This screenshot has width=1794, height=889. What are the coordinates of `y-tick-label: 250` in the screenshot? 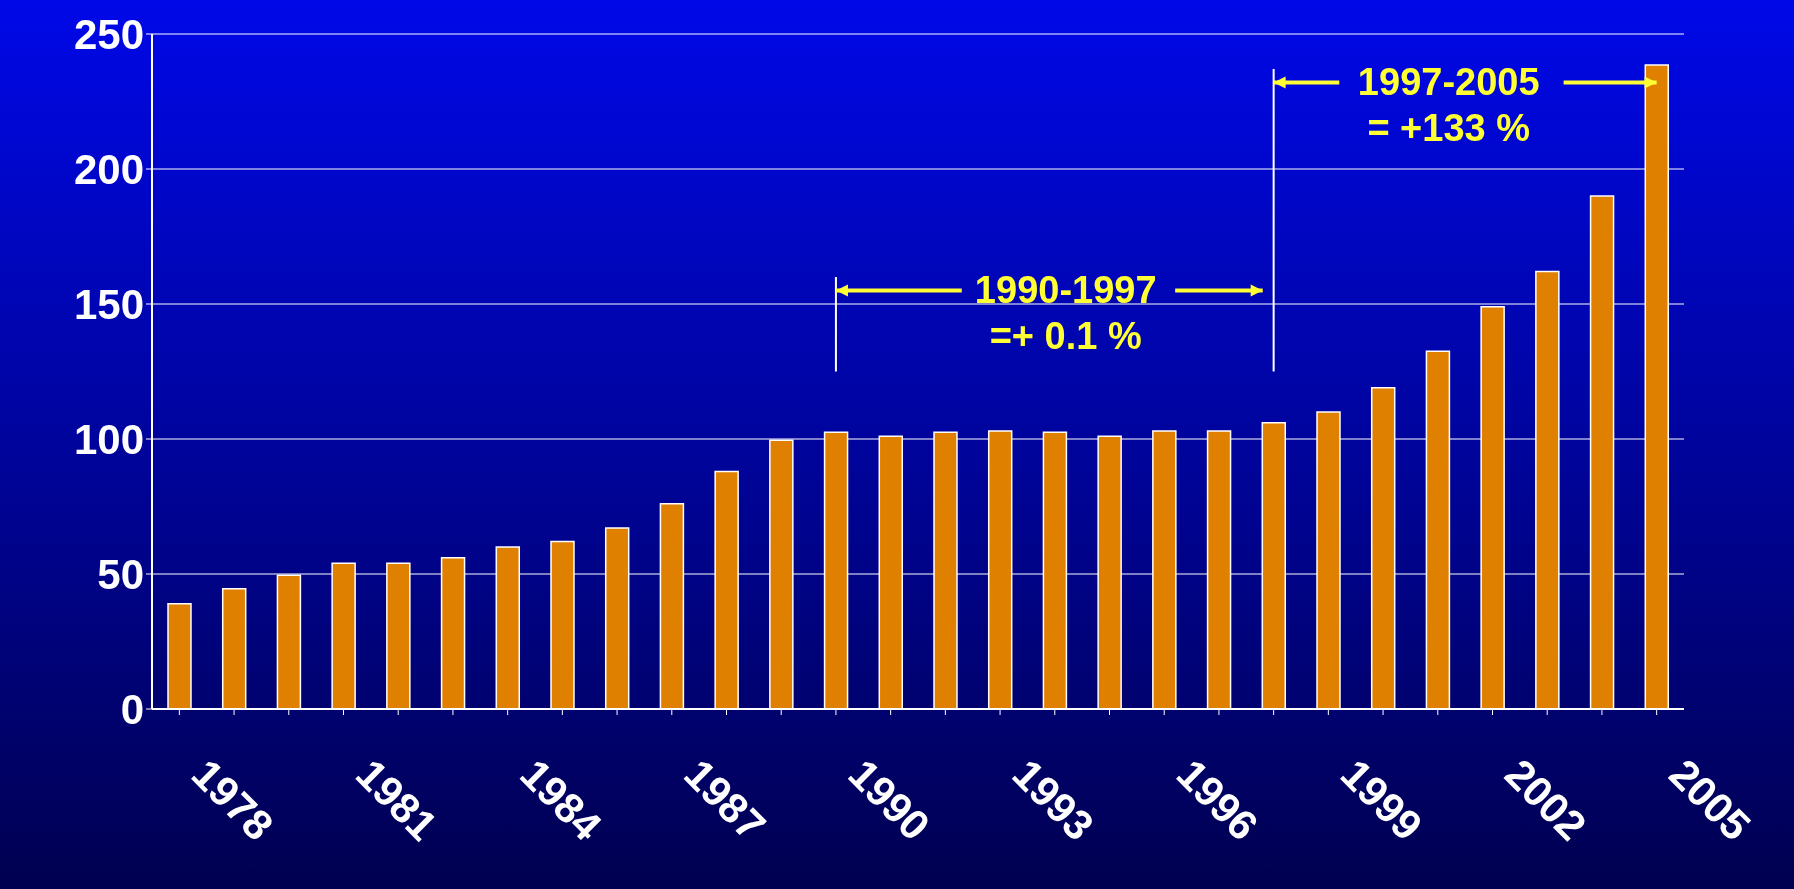 It's located at (108, 34).